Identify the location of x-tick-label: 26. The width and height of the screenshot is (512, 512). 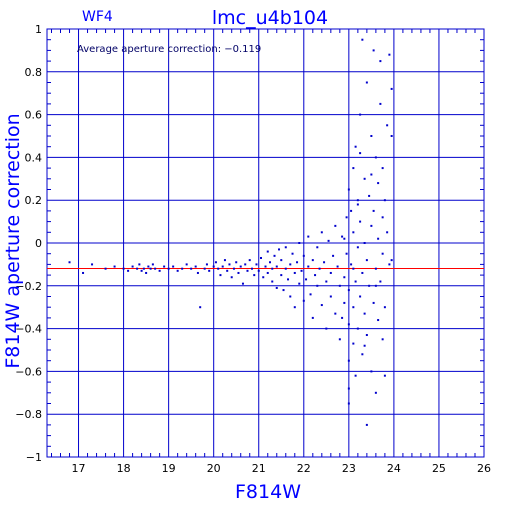
(484, 468).